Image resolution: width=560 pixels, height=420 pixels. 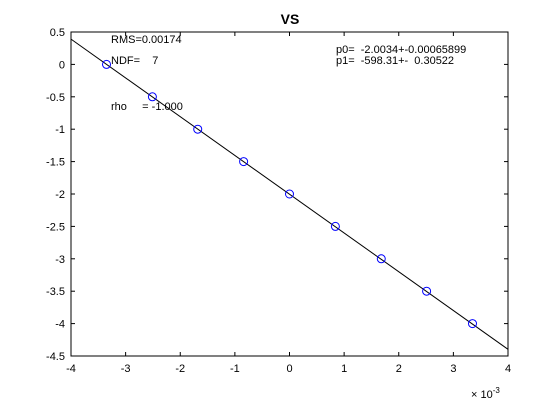 What do you see at coordinates (180, 369) in the screenshot?
I see `x-tick-label: -2` at bounding box center [180, 369].